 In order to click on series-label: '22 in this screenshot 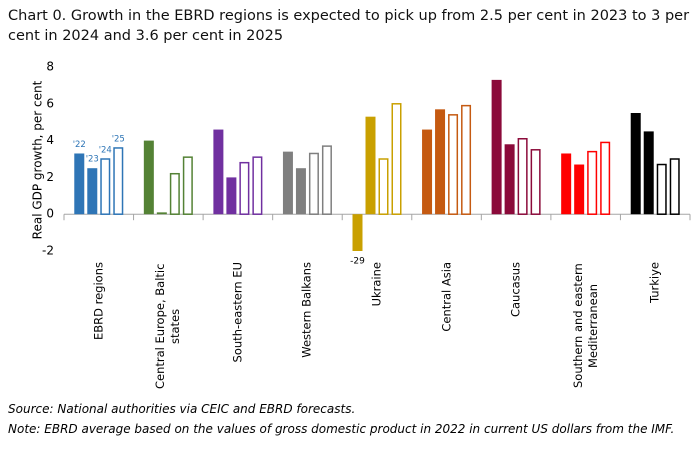, I will do `click(79, 145)`.